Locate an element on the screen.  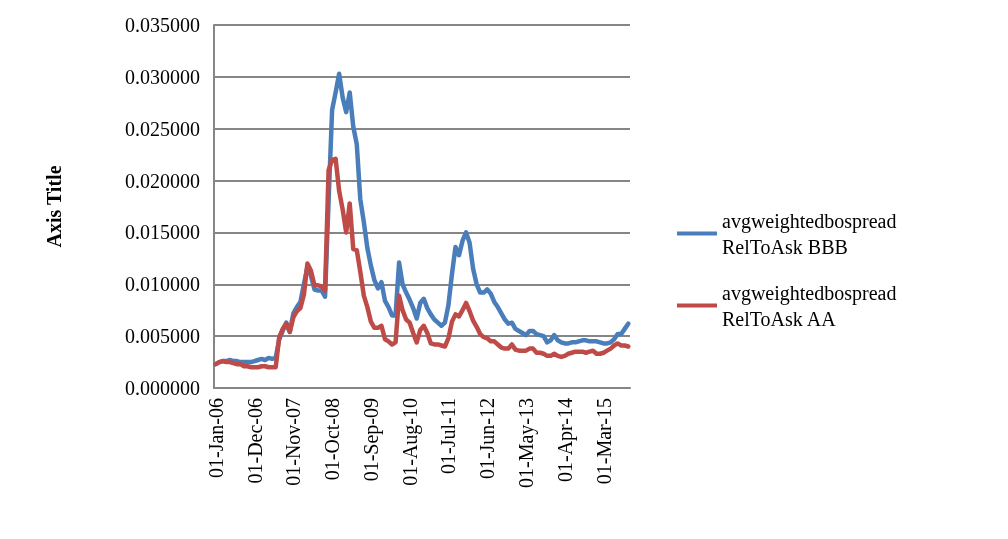
y-tick-label: 0.020000 is located at coordinates (162, 180).